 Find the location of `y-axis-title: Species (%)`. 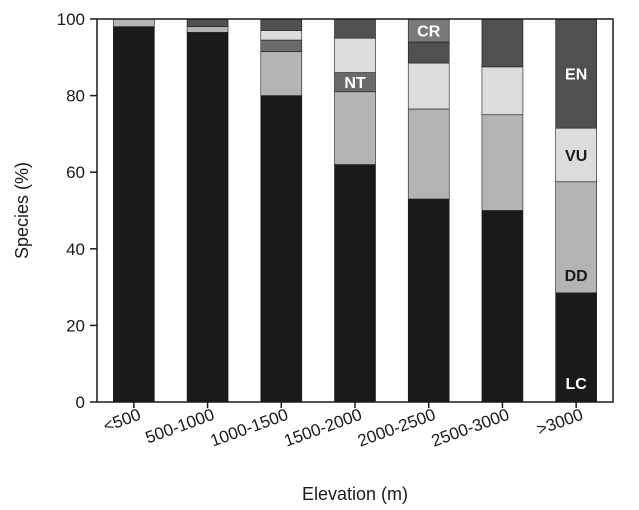

y-axis-title: Species (%) is located at coordinates (22, 210).